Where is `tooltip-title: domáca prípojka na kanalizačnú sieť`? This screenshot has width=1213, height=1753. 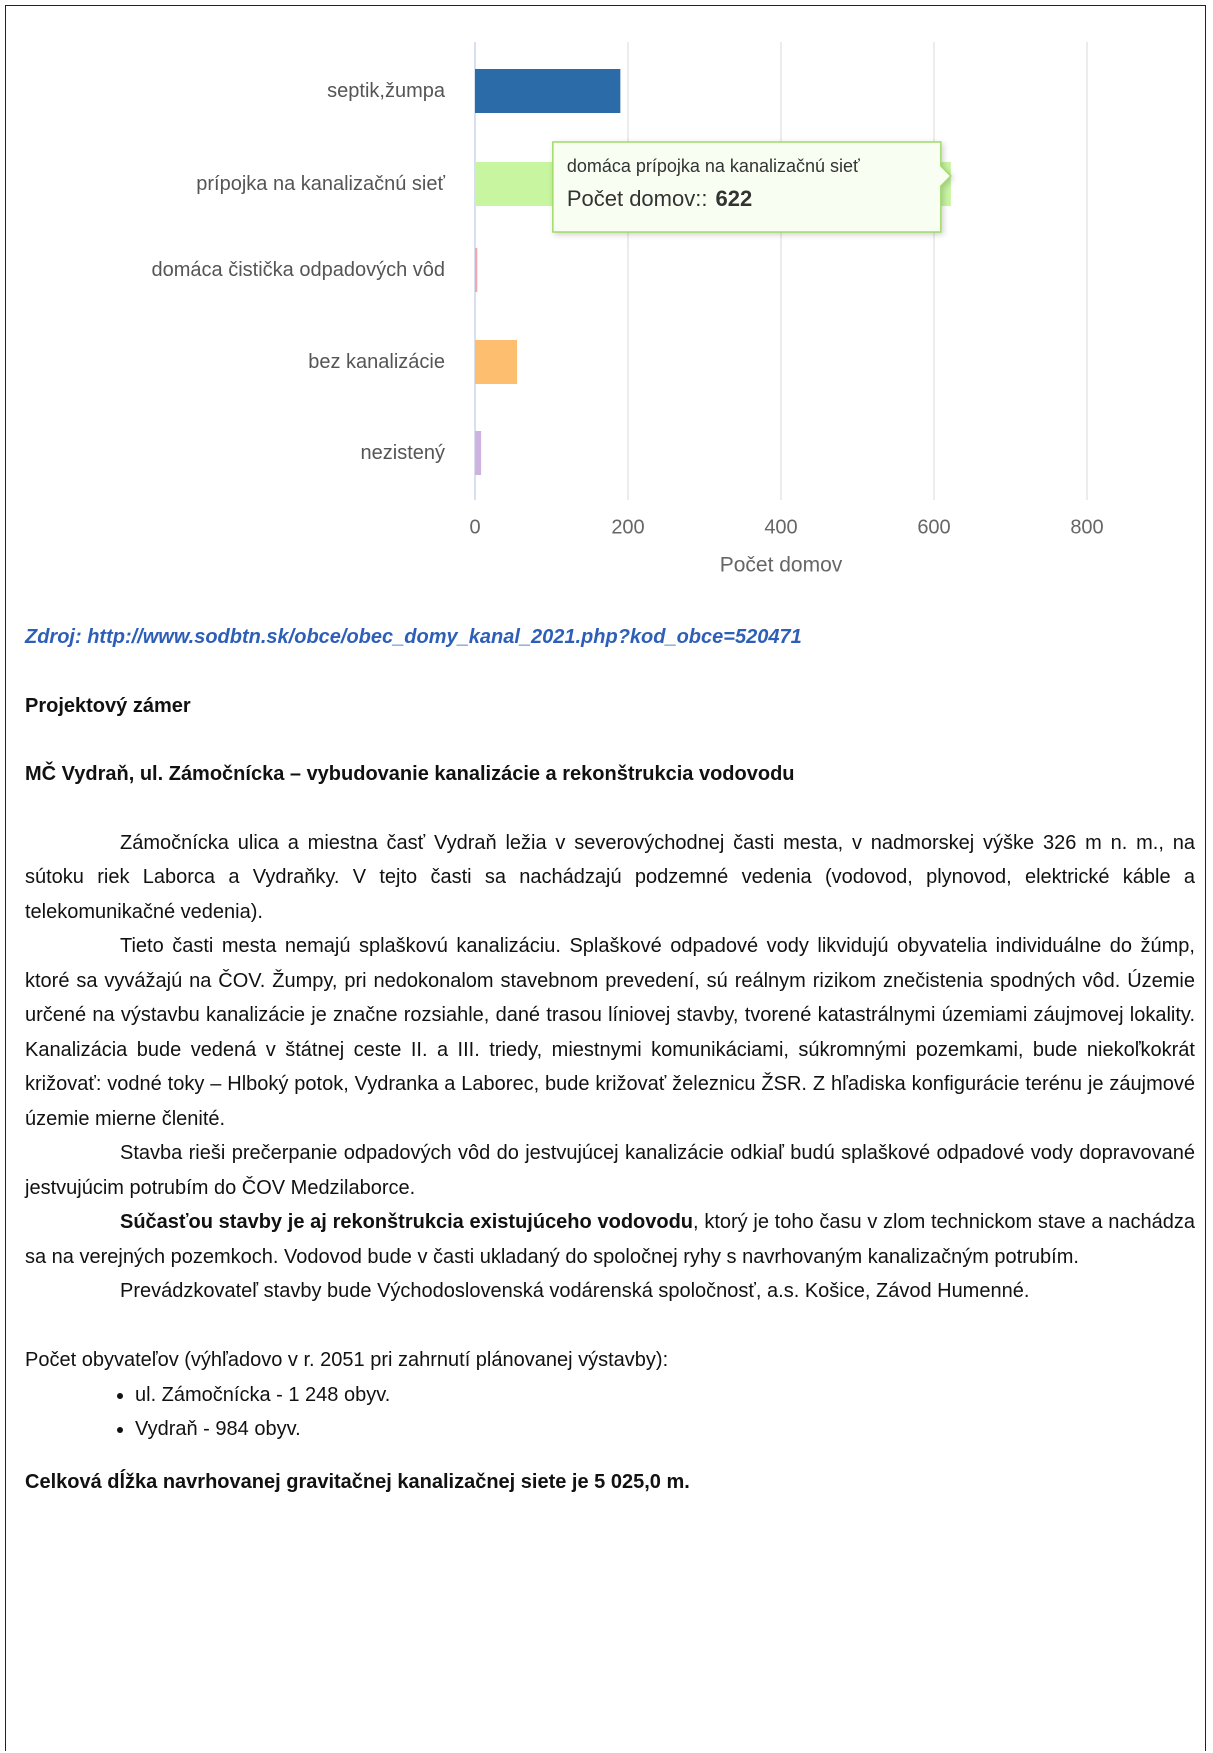
tooltip-title: domáca prípojka na kanalizačnú sieť is located at coordinates (713, 166).